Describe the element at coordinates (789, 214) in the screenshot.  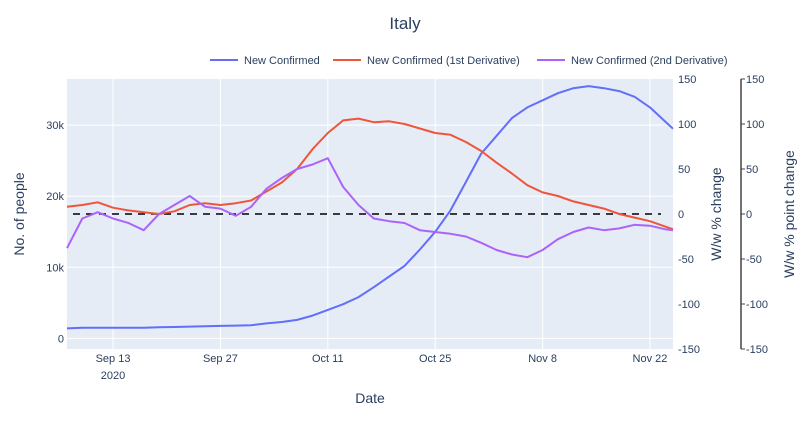
I see `y3-axis-label: W/w % point change` at that location.